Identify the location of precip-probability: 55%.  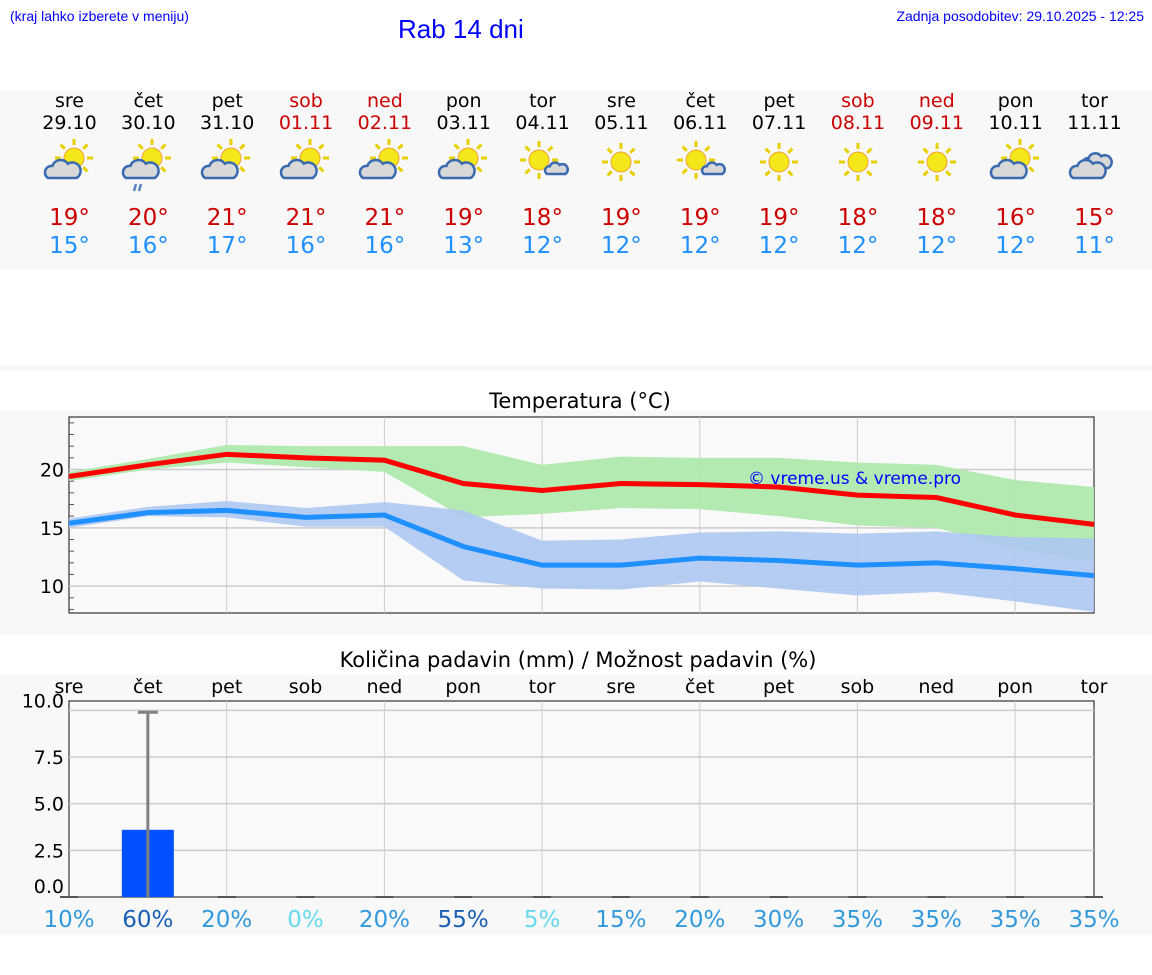
(463, 920).